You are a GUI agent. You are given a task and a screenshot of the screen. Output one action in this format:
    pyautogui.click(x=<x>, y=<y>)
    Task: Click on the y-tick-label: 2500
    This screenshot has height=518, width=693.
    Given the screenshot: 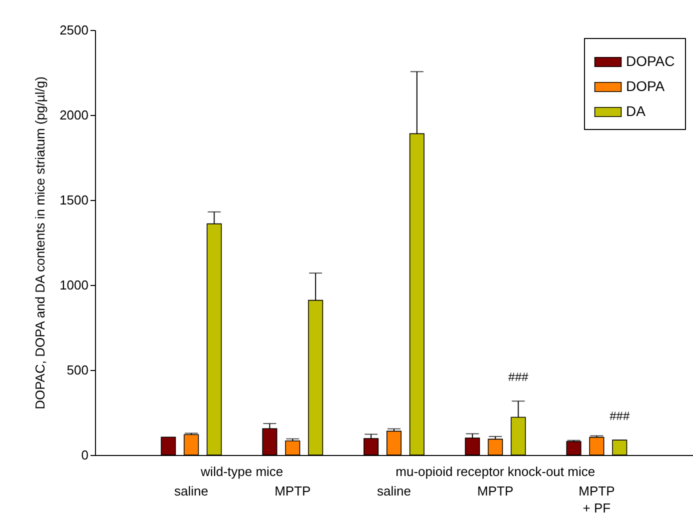 What is the action you would take?
    pyautogui.click(x=74, y=30)
    